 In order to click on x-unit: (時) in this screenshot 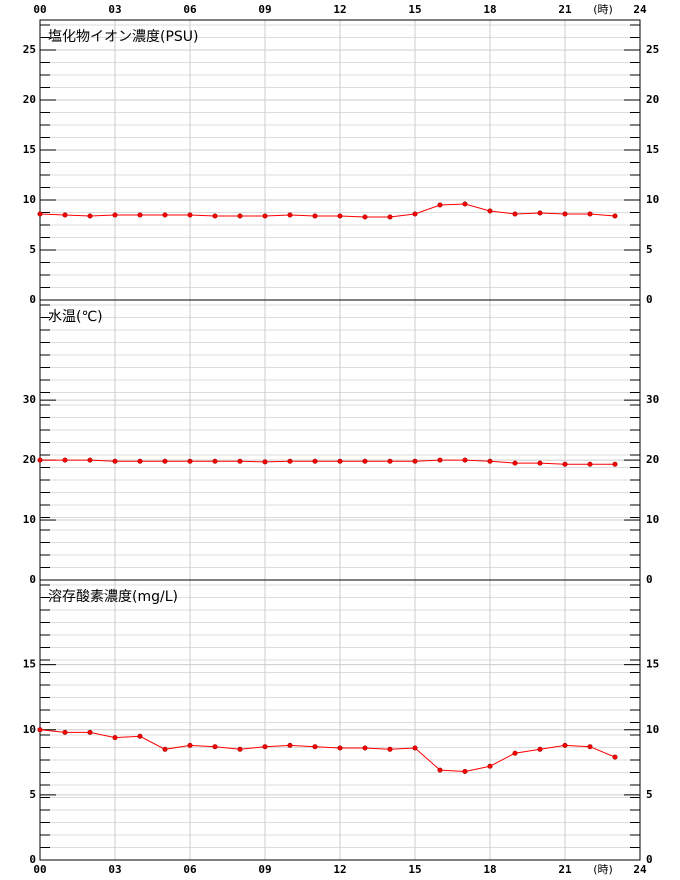, I will do `click(603, 9)`.